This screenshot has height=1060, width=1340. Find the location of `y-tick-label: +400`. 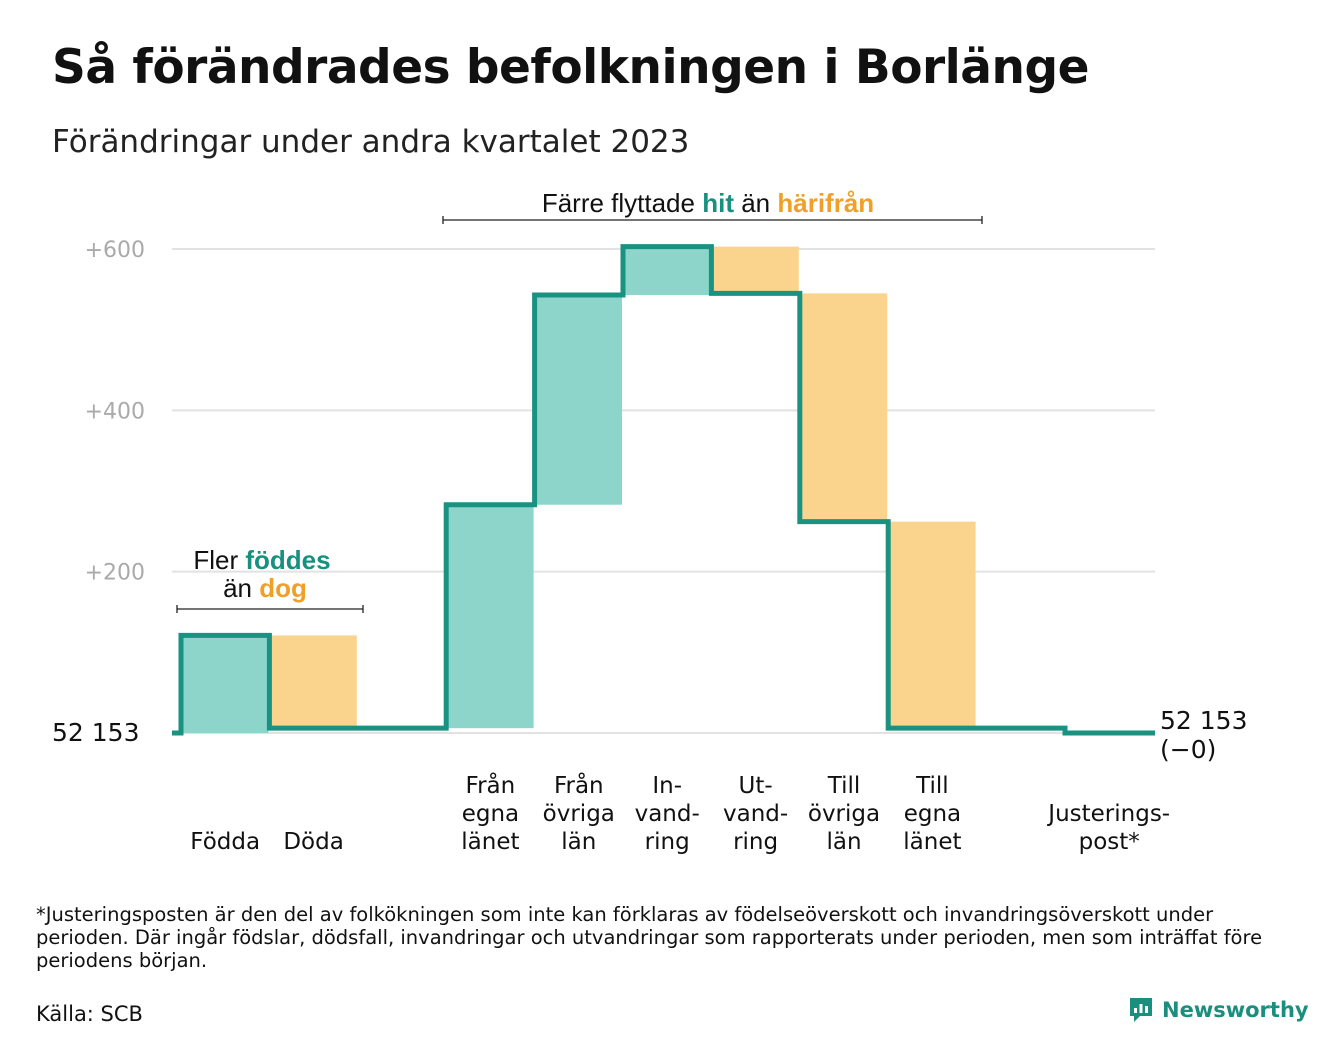

y-tick-label: +400 is located at coordinates (115, 411).